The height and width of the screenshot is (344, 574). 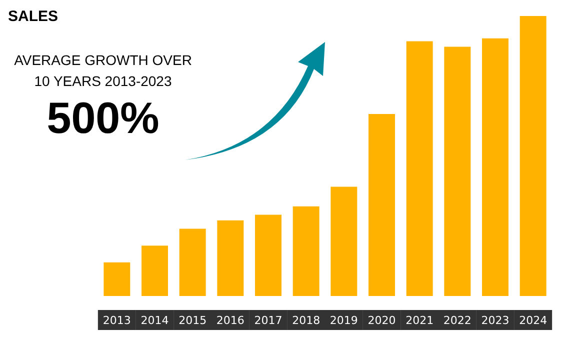 I want to click on x-tick-label: 2018, so click(x=306, y=320).